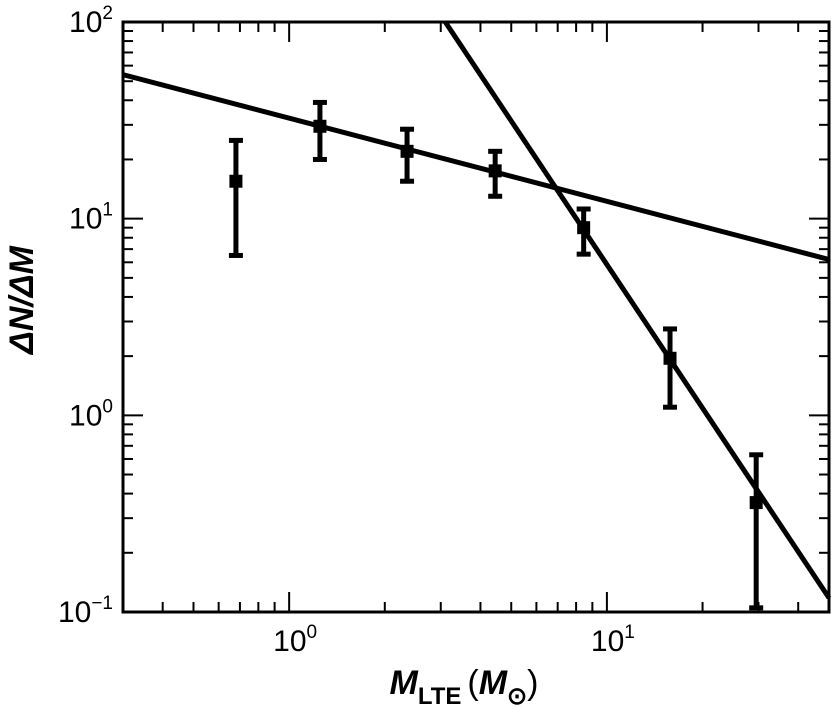  Describe the element at coordinates (107, 210) in the screenshot. I see `y-tick-label-exponent: 1` at that location.